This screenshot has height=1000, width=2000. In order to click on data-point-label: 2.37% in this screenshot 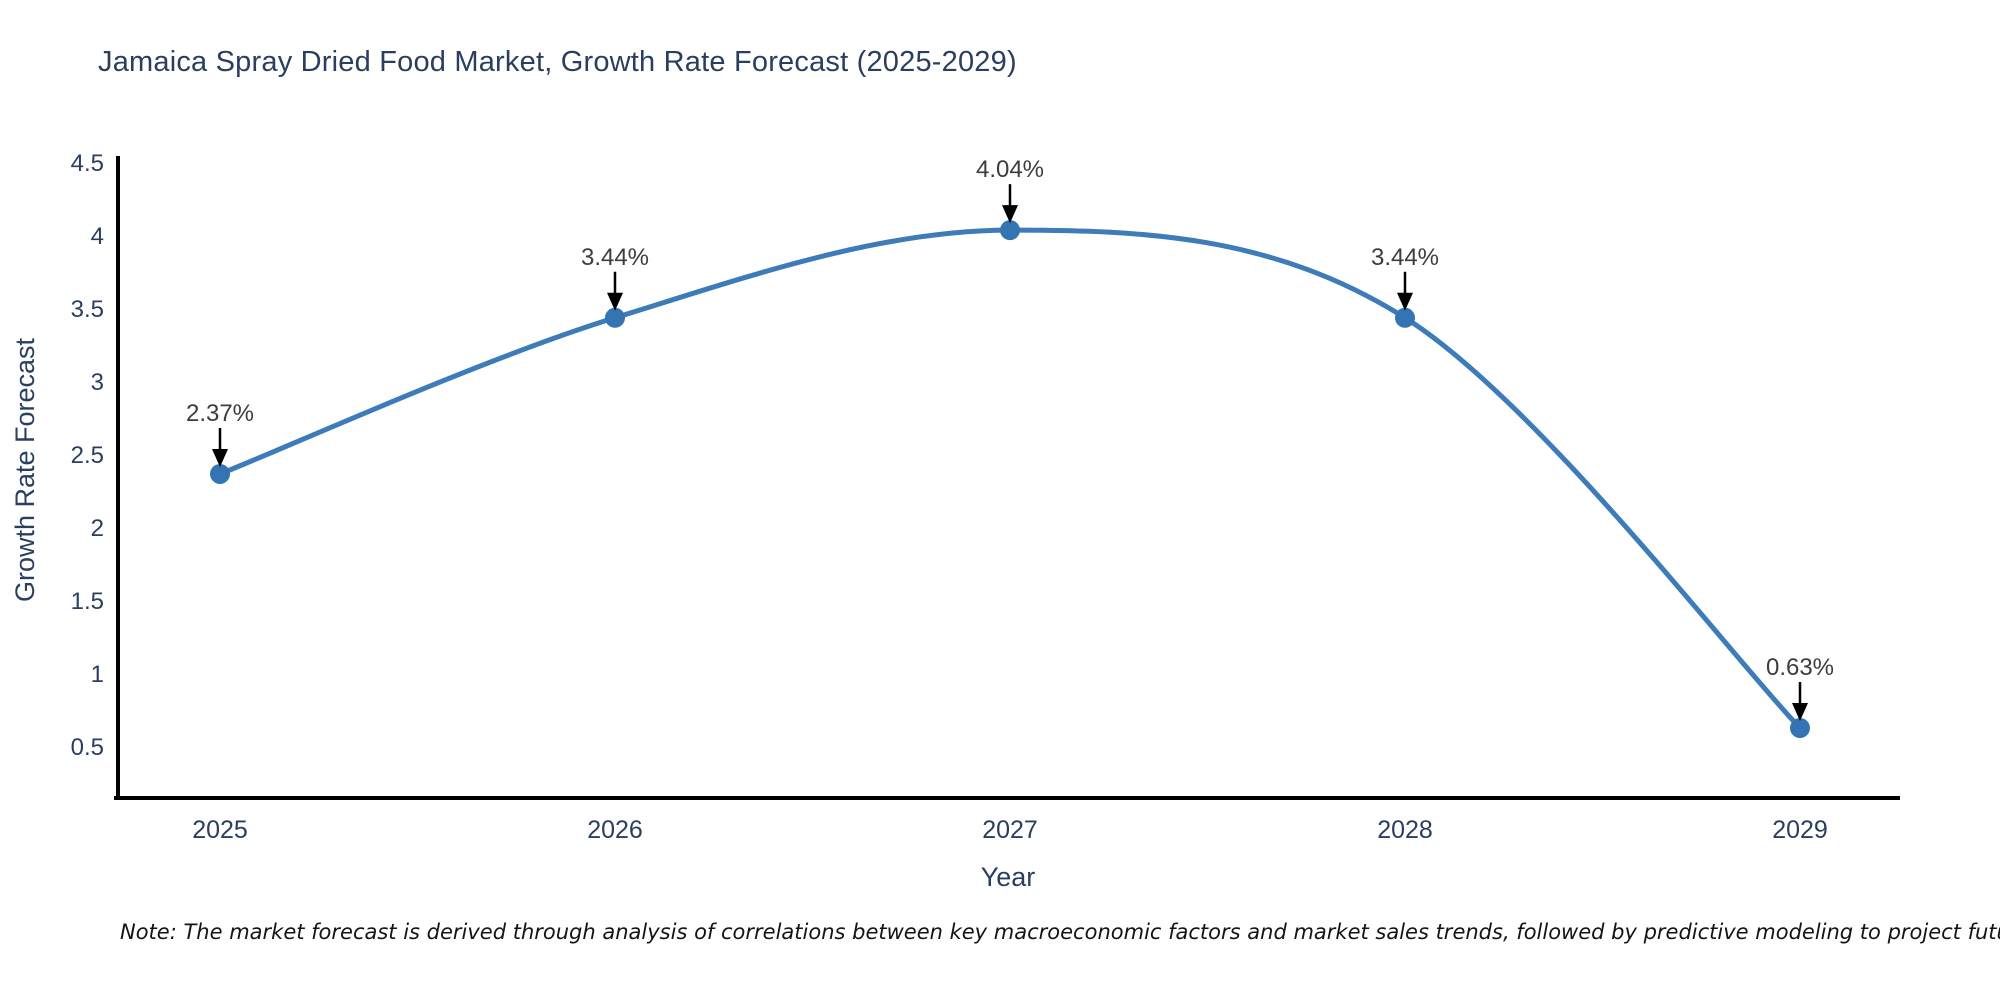, I will do `click(220, 413)`.